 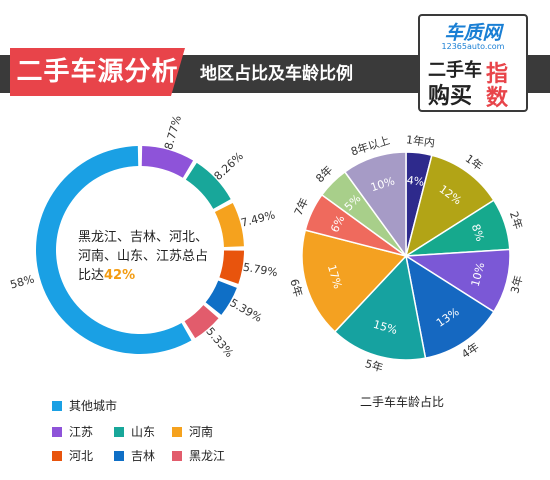 What do you see at coordinates (120, 275) in the screenshot?
I see `donut-center-pct: 42%` at bounding box center [120, 275].